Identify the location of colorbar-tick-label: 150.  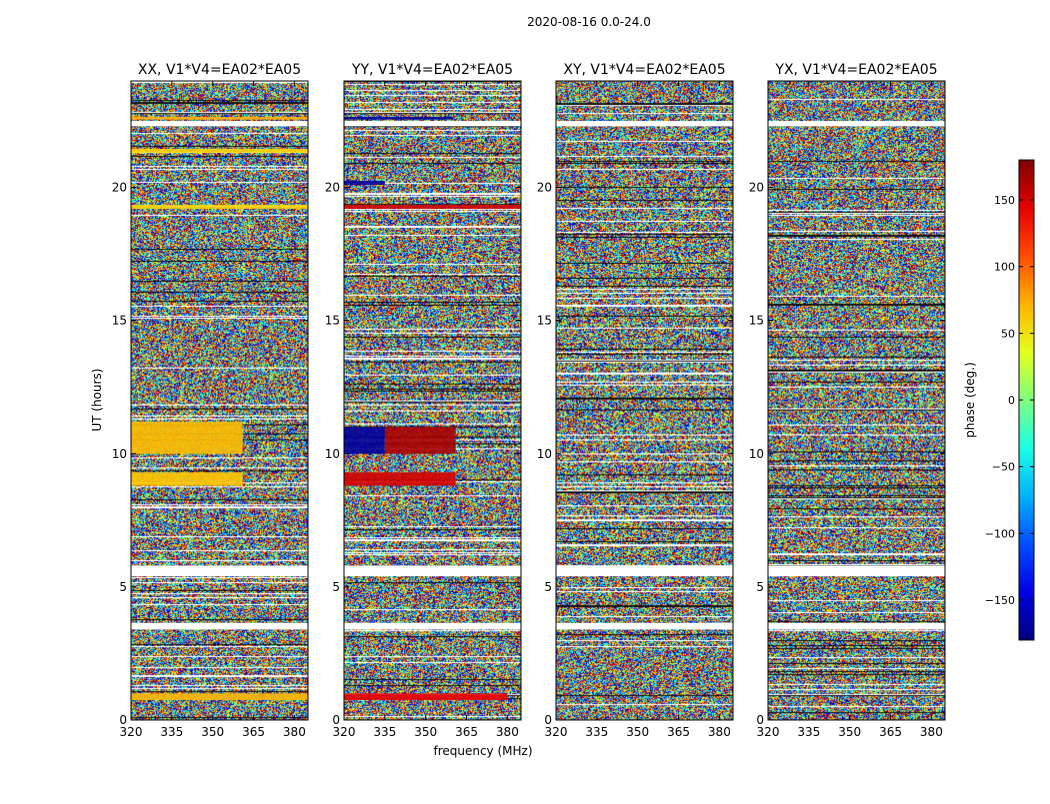
(1004, 200).